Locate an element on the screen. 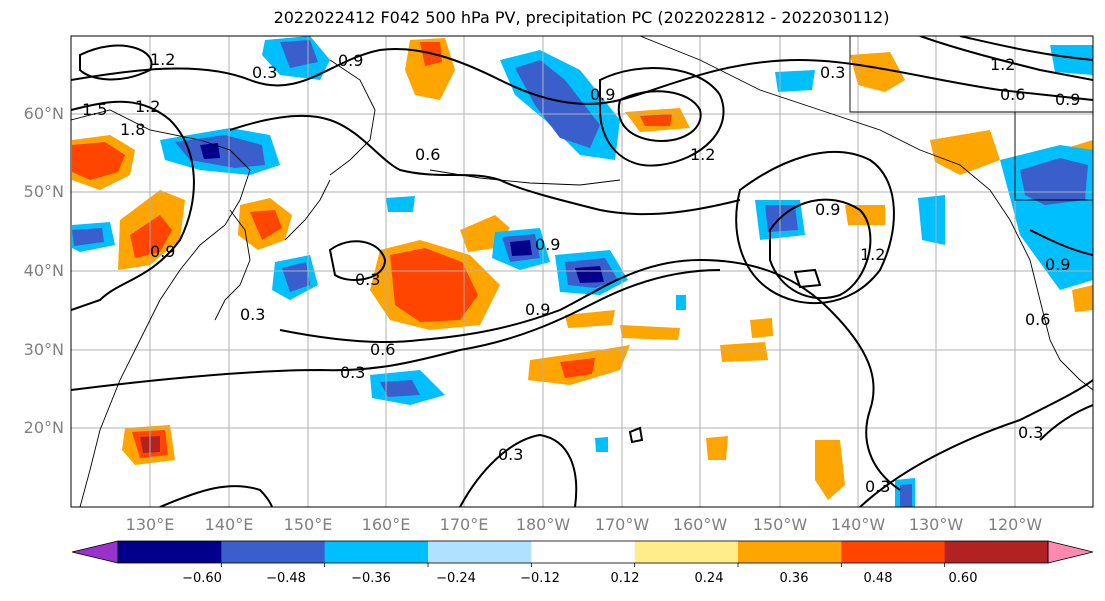  lon-label: 140°W is located at coordinates (858, 524).